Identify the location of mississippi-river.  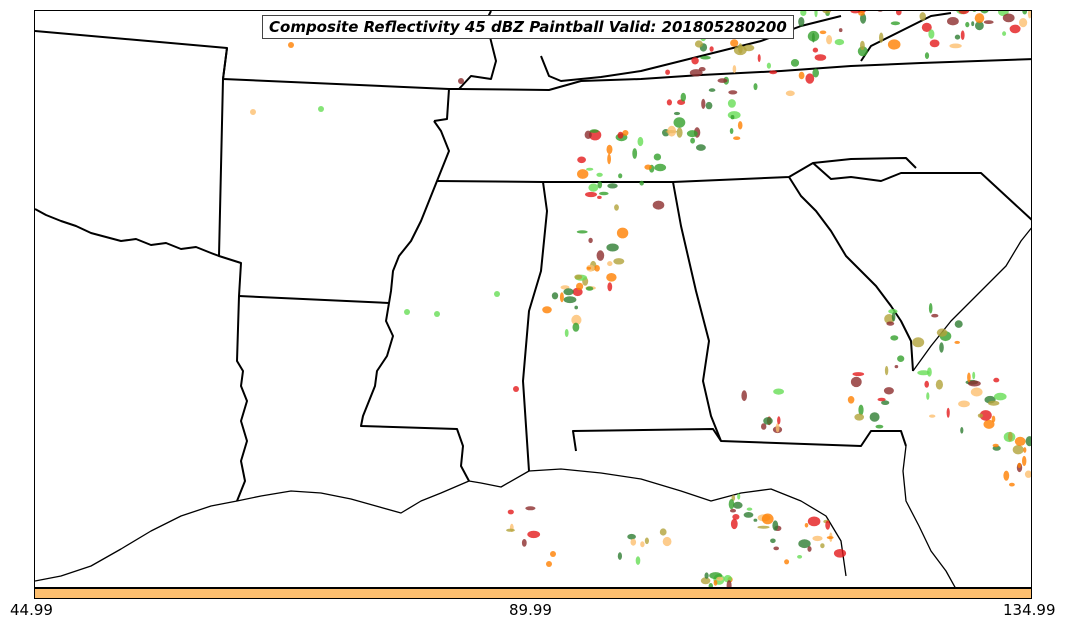
(415, 301).